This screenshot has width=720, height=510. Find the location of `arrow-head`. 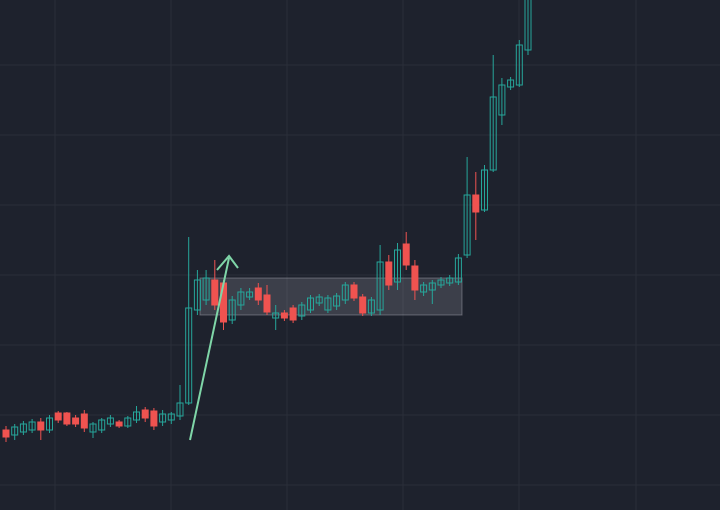

arrow-head is located at coordinates (227, 262).